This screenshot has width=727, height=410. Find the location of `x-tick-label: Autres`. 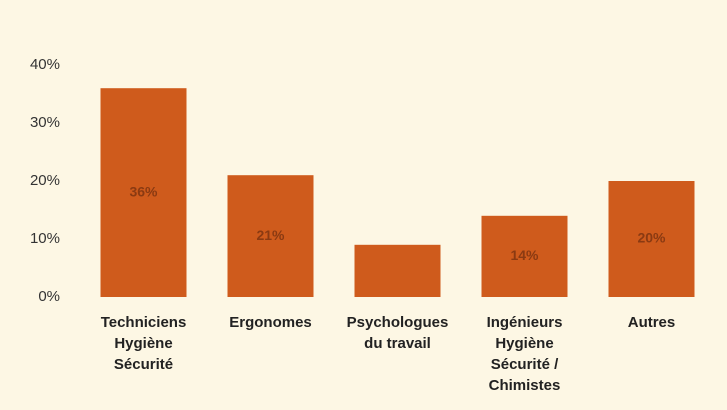

x-tick-label: Autres is located at coordinates (651, 322).